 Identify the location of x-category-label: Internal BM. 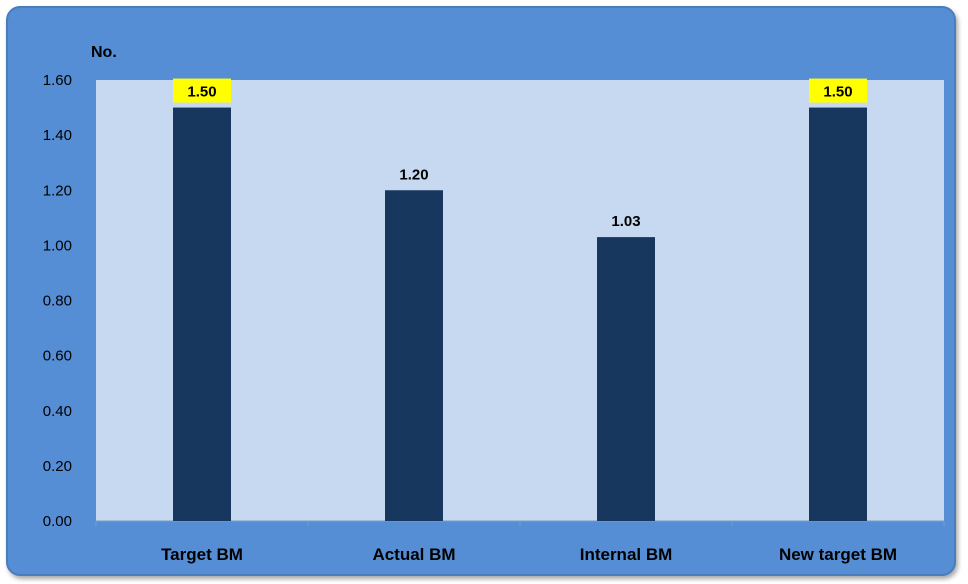
(626, 554).